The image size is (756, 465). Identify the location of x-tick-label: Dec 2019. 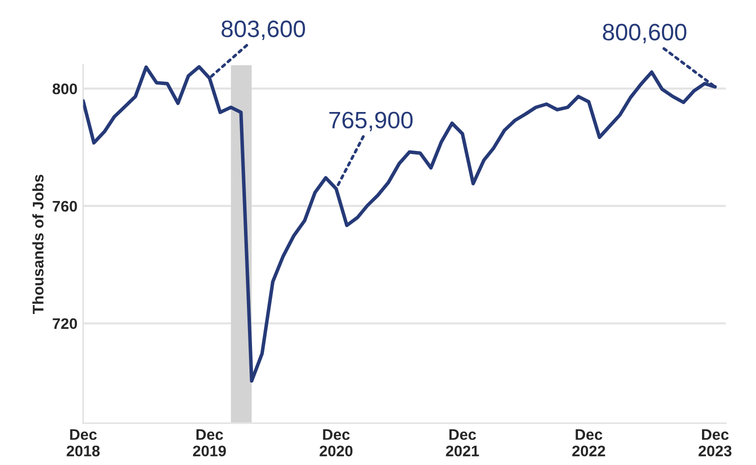
(209, 442).